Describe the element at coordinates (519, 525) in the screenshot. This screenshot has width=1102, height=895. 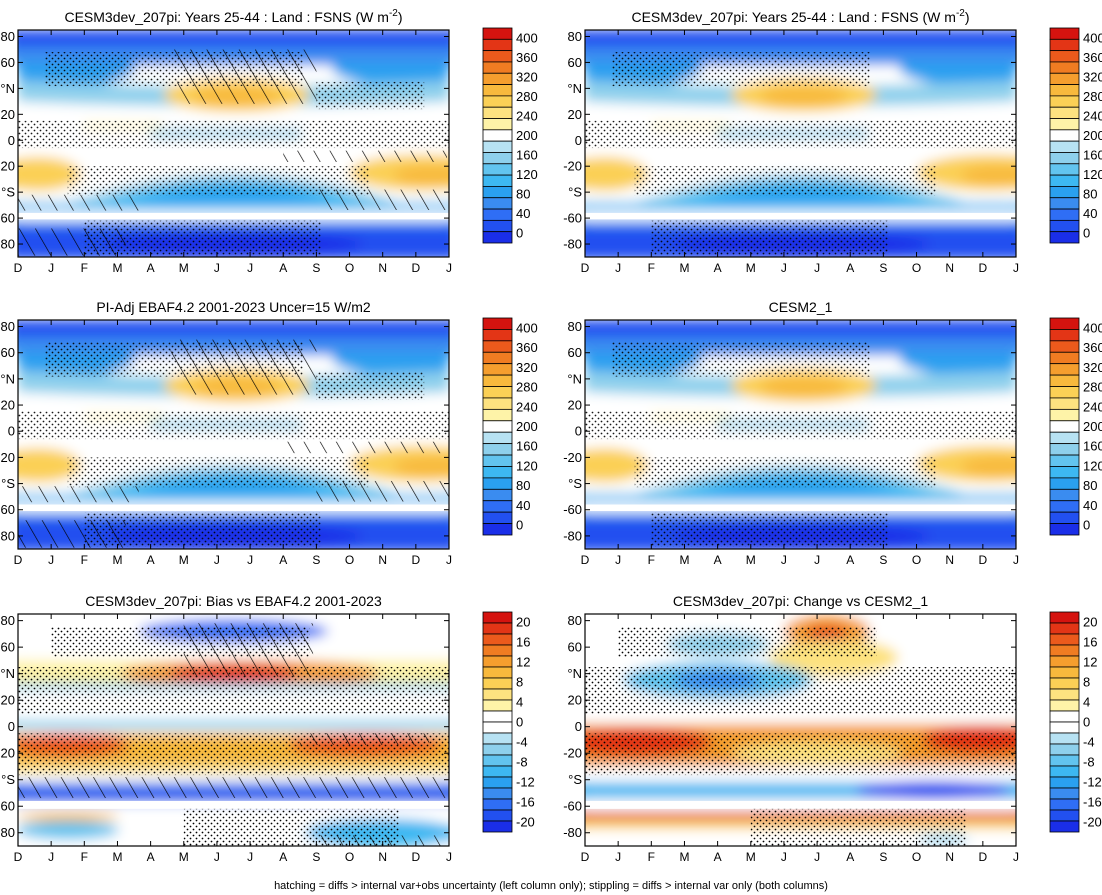
I see `colorbar-label: 0` at that location.